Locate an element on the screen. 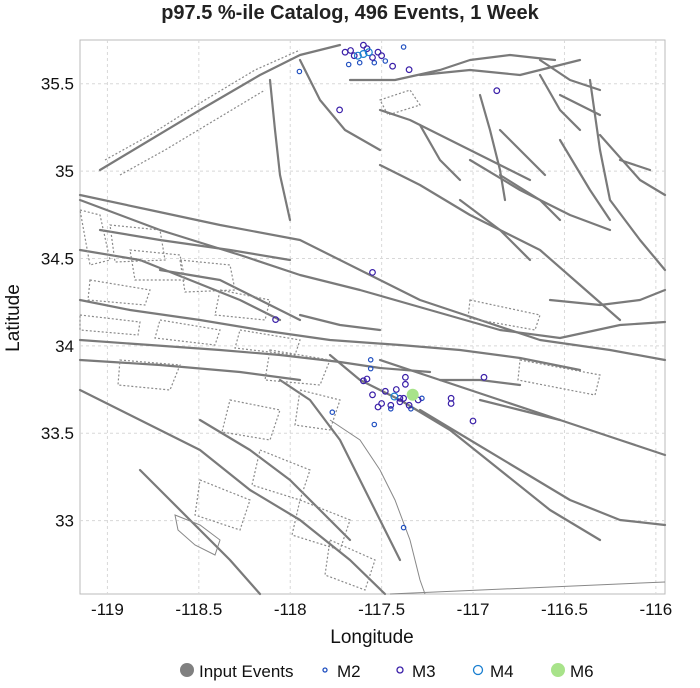  legend-label: M3 is located at coordinates (424, 671).